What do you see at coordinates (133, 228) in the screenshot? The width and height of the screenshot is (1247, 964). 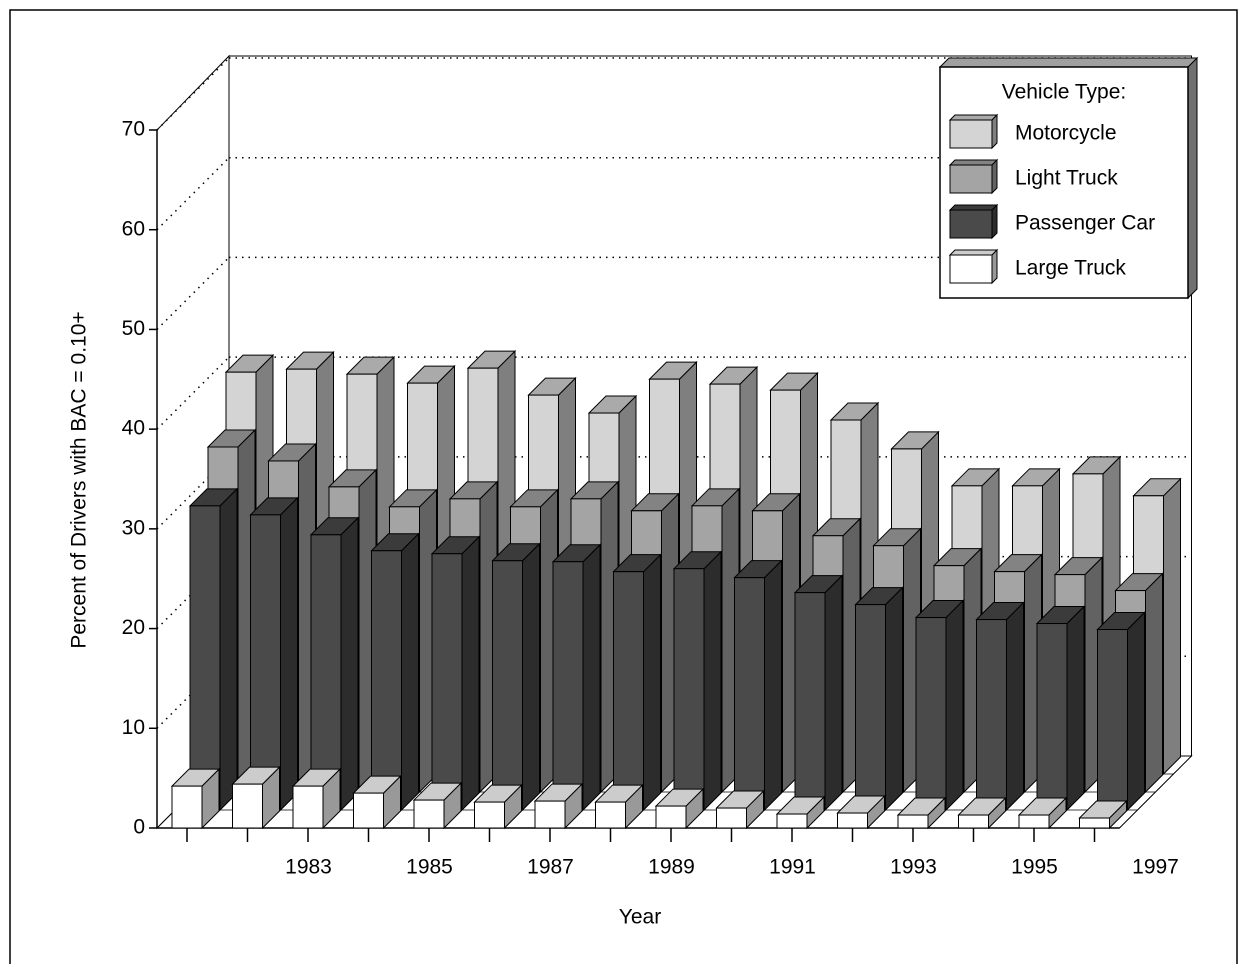 I see `y-tick-label: 60` at bounding box center [133, 228].